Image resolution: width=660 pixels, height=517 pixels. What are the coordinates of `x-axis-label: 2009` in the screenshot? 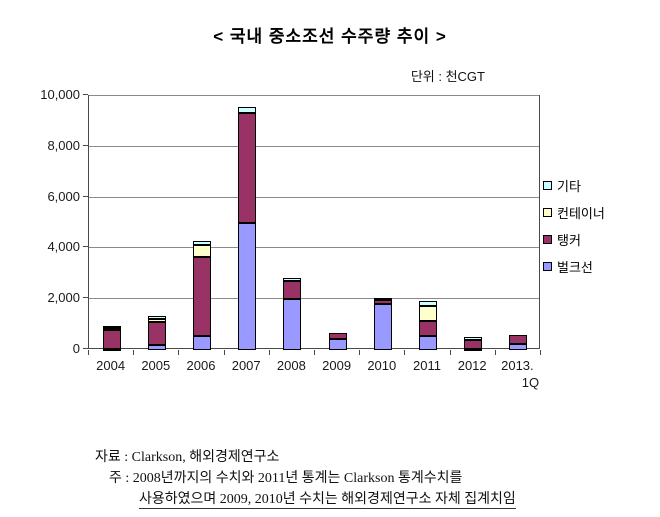 It's located at (337, 365).